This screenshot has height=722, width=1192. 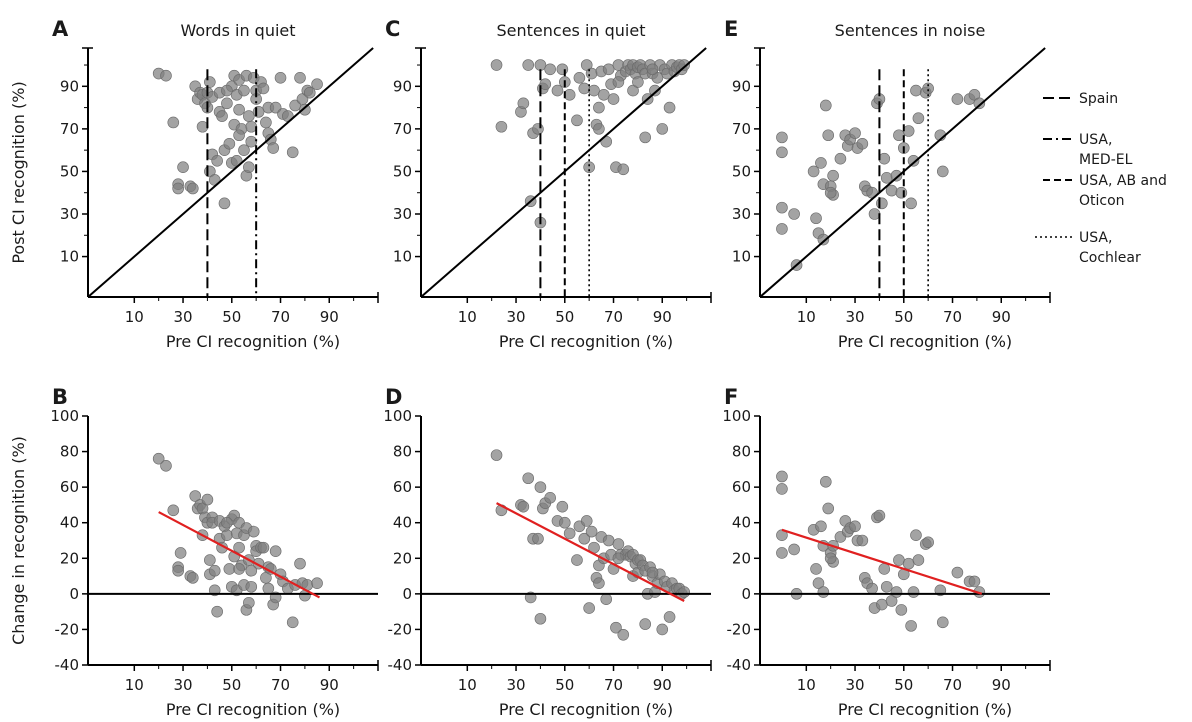 I want to click on regression-line, so click(x=590, y=552).